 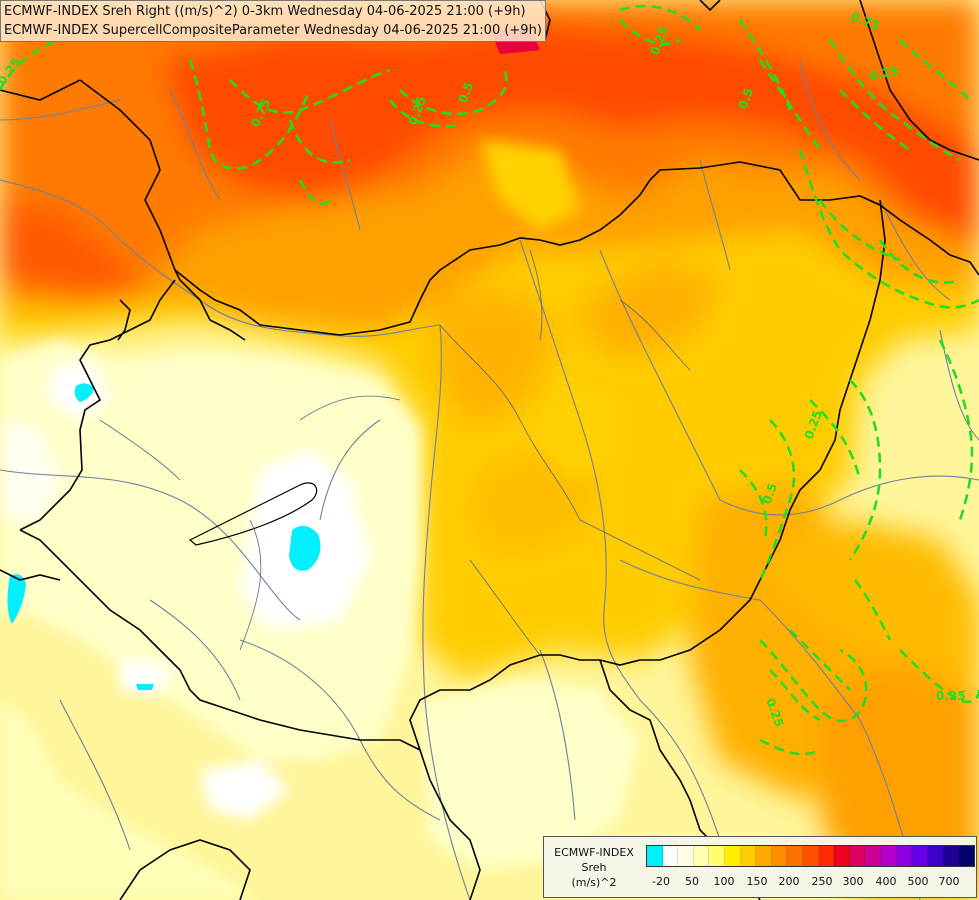 I want to click on legend-tick-label: 500, so click(x=918, y=881).